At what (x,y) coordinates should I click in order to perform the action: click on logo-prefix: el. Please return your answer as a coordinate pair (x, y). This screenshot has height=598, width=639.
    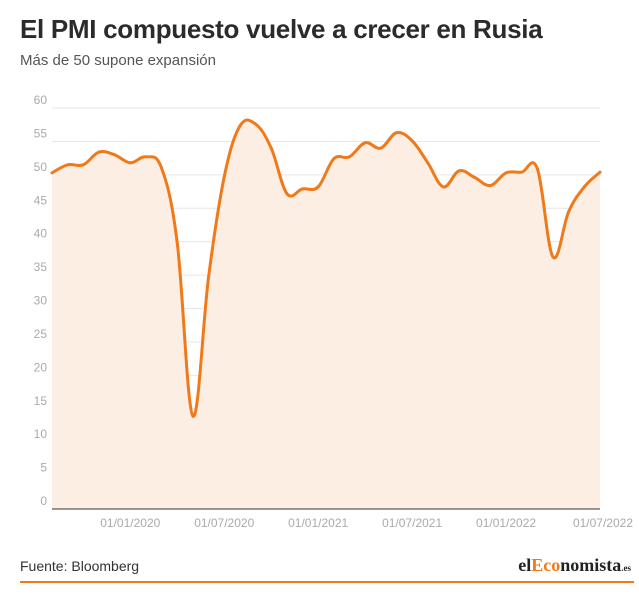
    Looking at the image, I should click on (525, 565).